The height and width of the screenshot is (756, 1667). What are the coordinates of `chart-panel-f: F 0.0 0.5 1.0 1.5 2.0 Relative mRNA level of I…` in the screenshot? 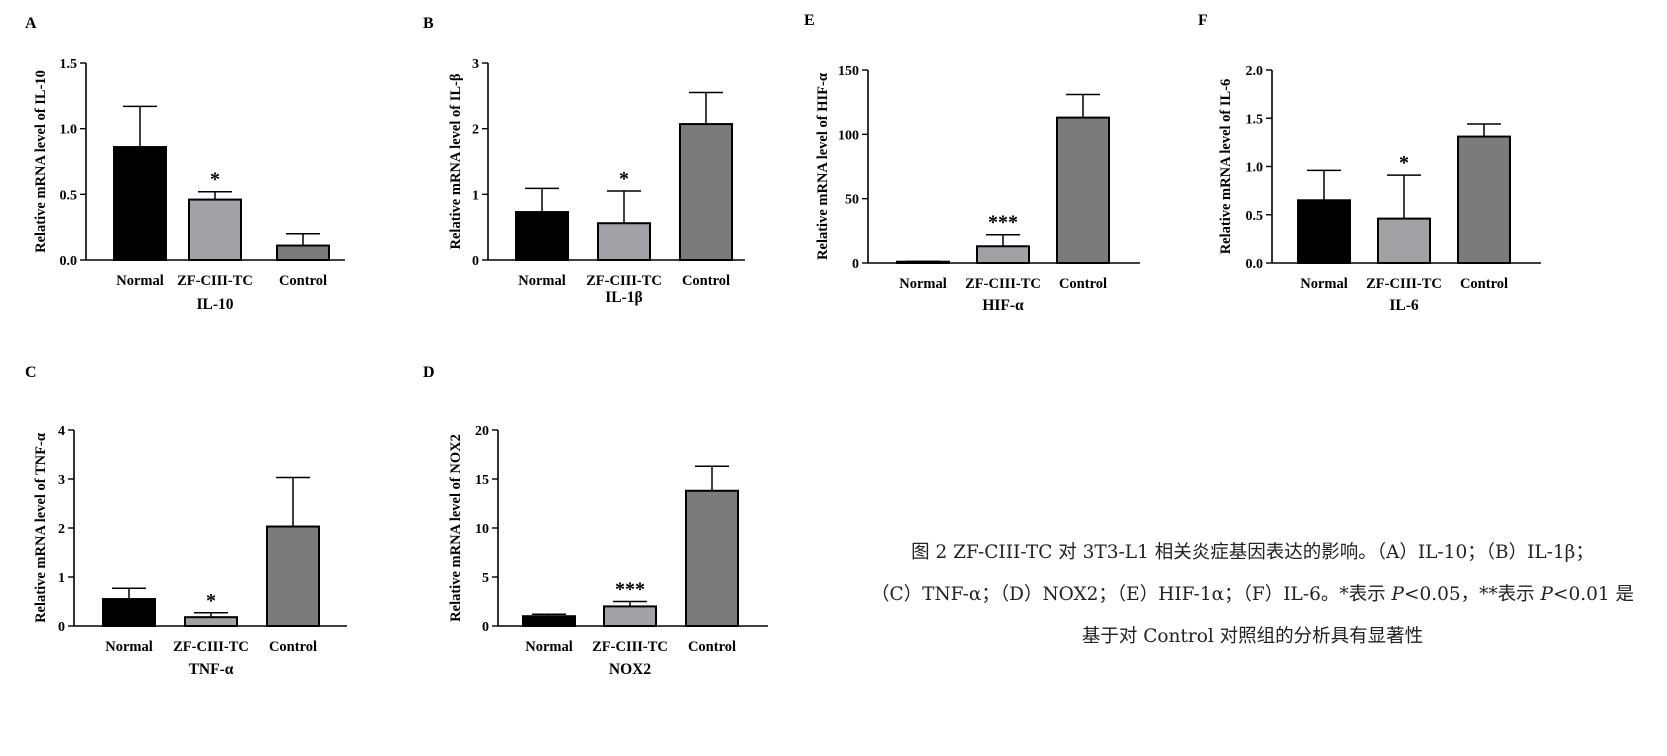 It's located at (1369, 163).